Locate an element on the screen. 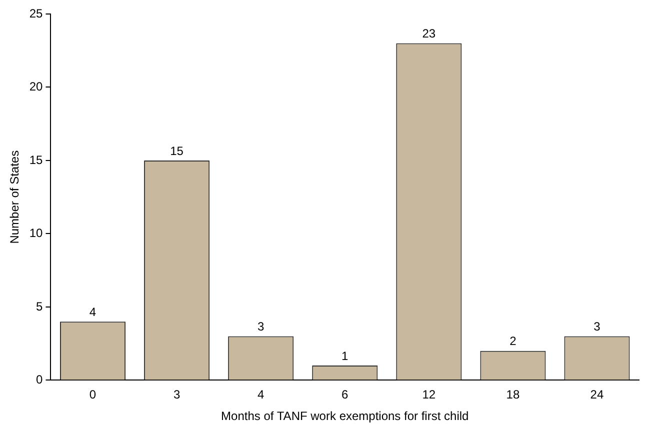  x-tick-label: 3 is located at coordinates (176, 395).